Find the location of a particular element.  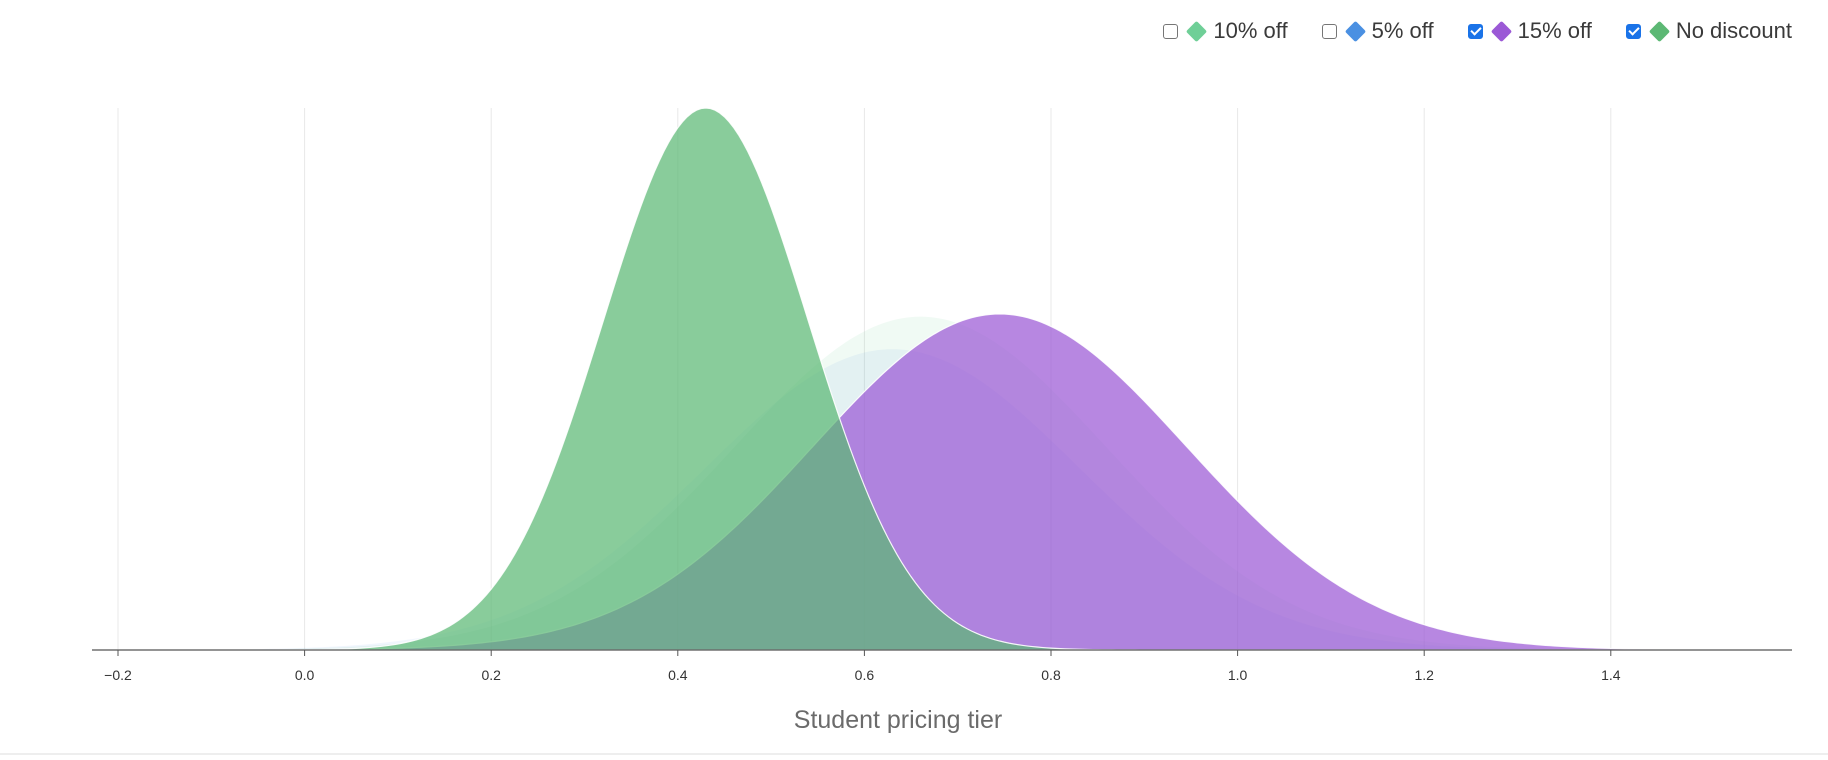

x-tick-label: 0.2 is located at coordinates (491, 675).